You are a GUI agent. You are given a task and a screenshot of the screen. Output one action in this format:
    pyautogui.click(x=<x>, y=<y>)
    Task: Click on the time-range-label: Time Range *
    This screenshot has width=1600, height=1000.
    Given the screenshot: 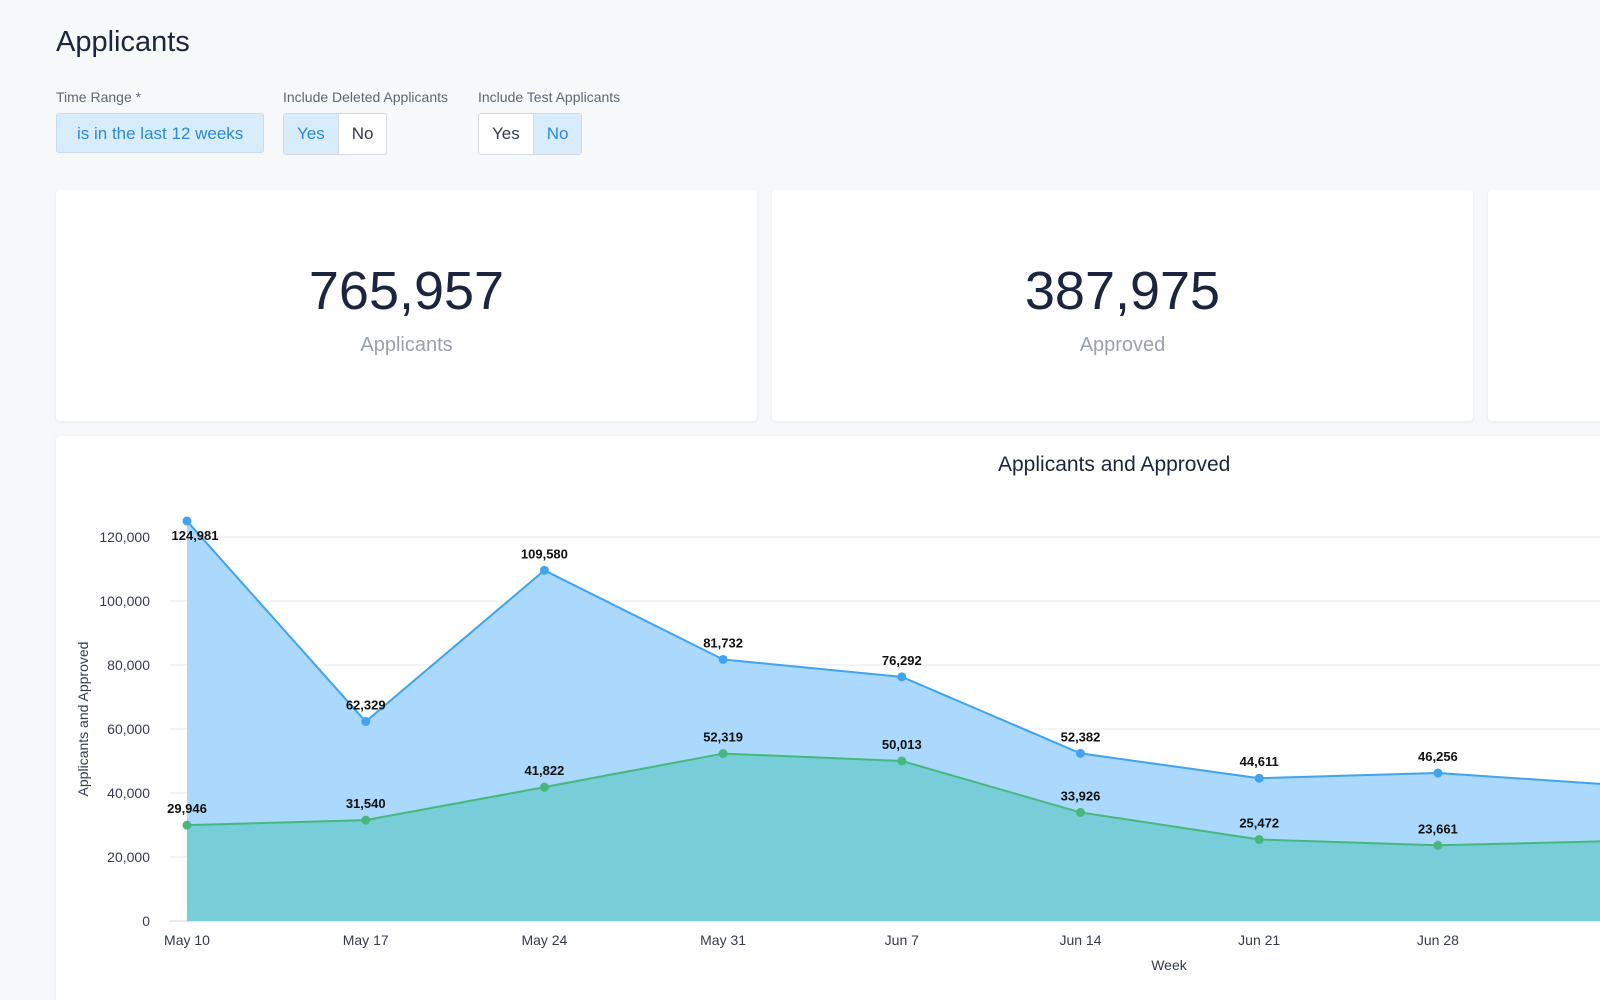 What is the action you would take?
    pyautogui.click(x=99, y=97)
    